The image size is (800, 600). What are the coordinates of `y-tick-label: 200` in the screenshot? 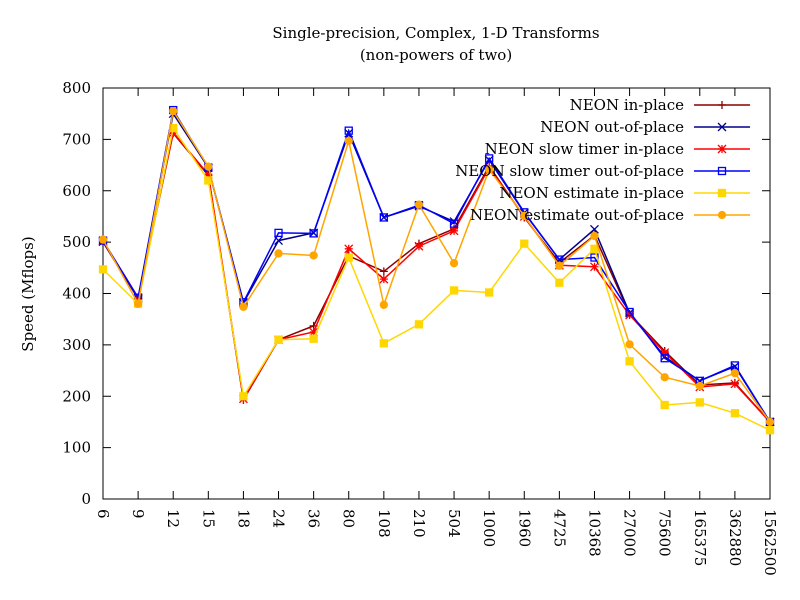 It's located at (76, 396).